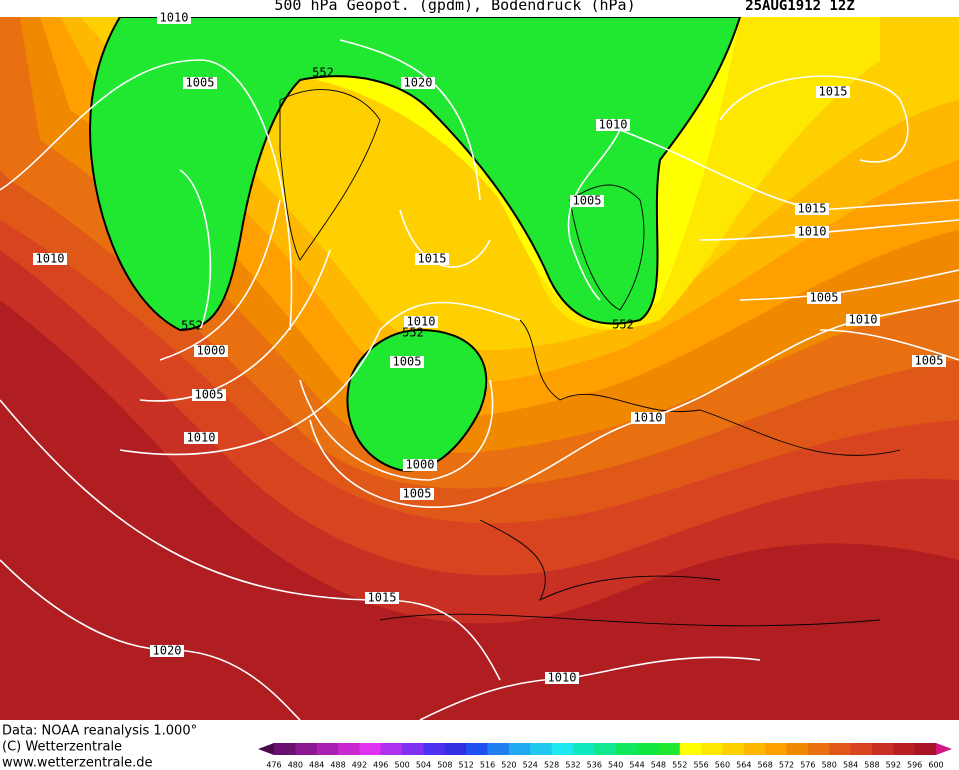 The height and width of the screenshot is (770, 959). Describe the element at coordinates (77, 763) in the screenshot. I see `footer-url: www.wetterzentrale.de` at that location.